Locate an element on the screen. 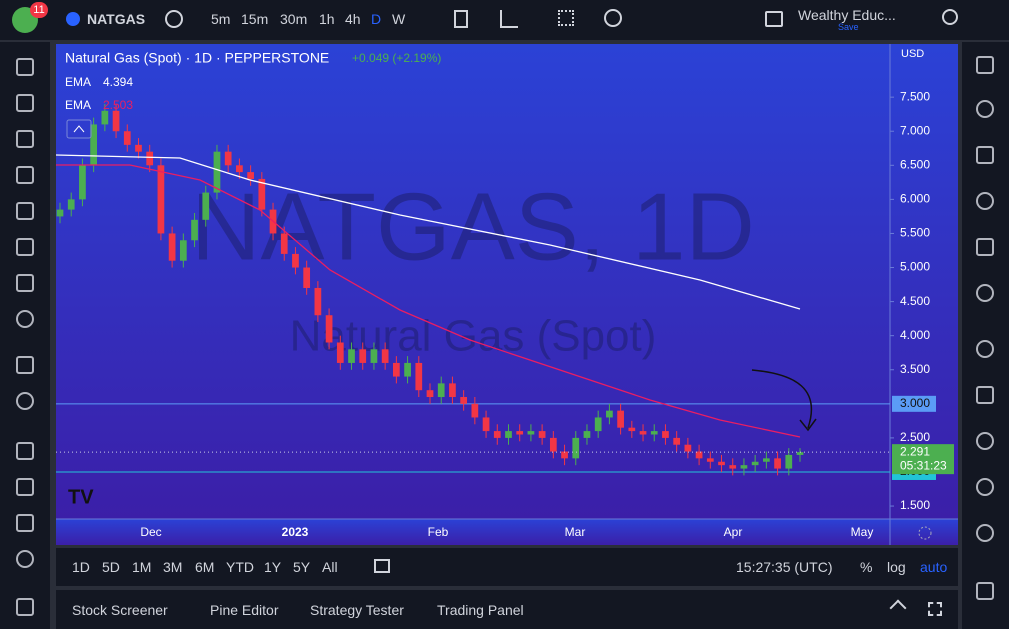 This screenshot has width=1009, height=629. percent-toggle: % is located at coordinates (866, 567).